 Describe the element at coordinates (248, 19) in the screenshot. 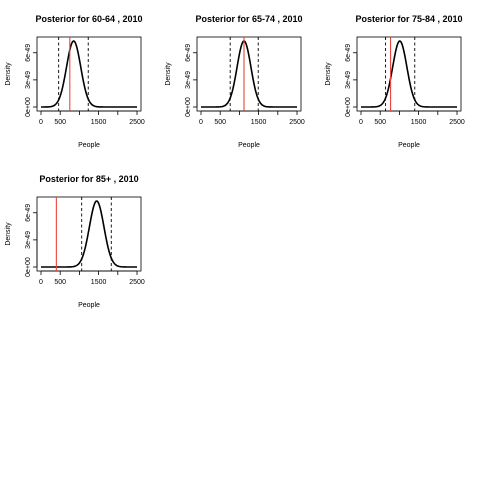

I see `panel-title: Posterior for 65-74 , 2010` at that location.